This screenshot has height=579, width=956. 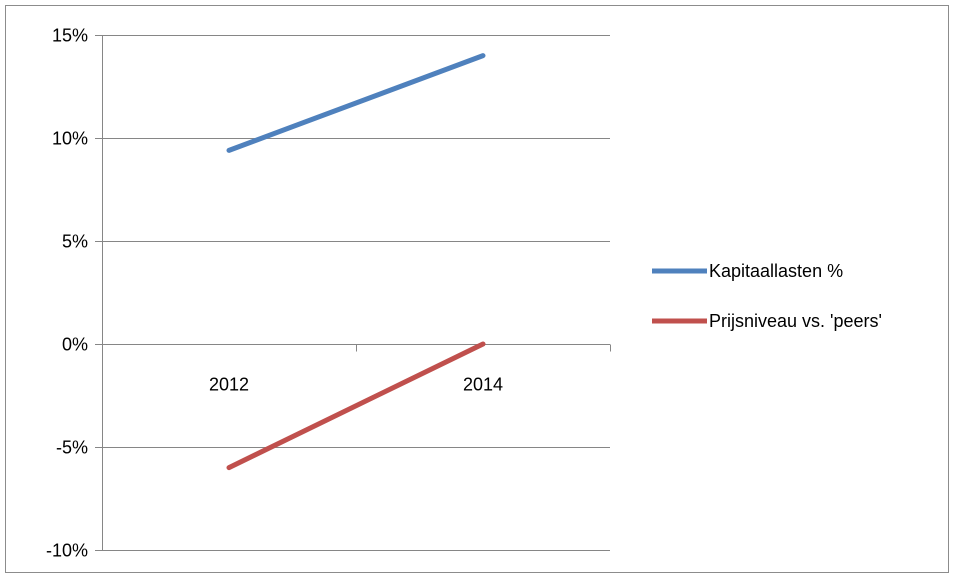 What do you see at coordinates (356, 385) in the screenshot?
I see `x-axis-tick-labels: 2012 2014` at bounding box center [356, 385].